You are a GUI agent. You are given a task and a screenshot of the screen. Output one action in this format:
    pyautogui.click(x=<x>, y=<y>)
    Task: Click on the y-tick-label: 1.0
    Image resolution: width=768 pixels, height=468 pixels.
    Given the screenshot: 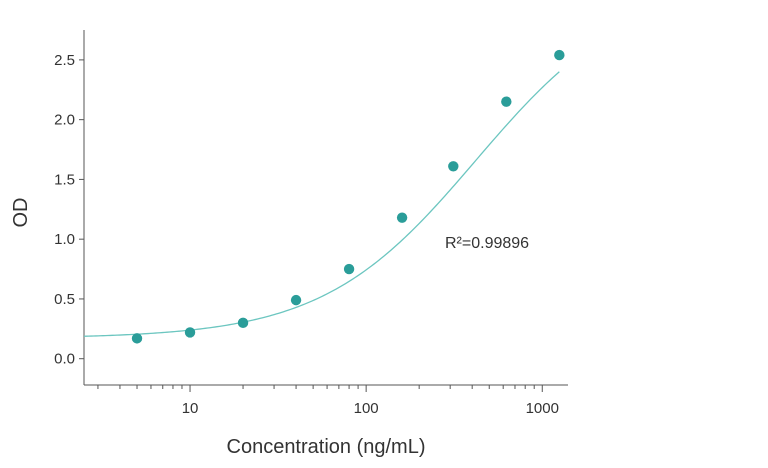 What is the action you would take?
    pyautogui.click(x=64, y=239)
    